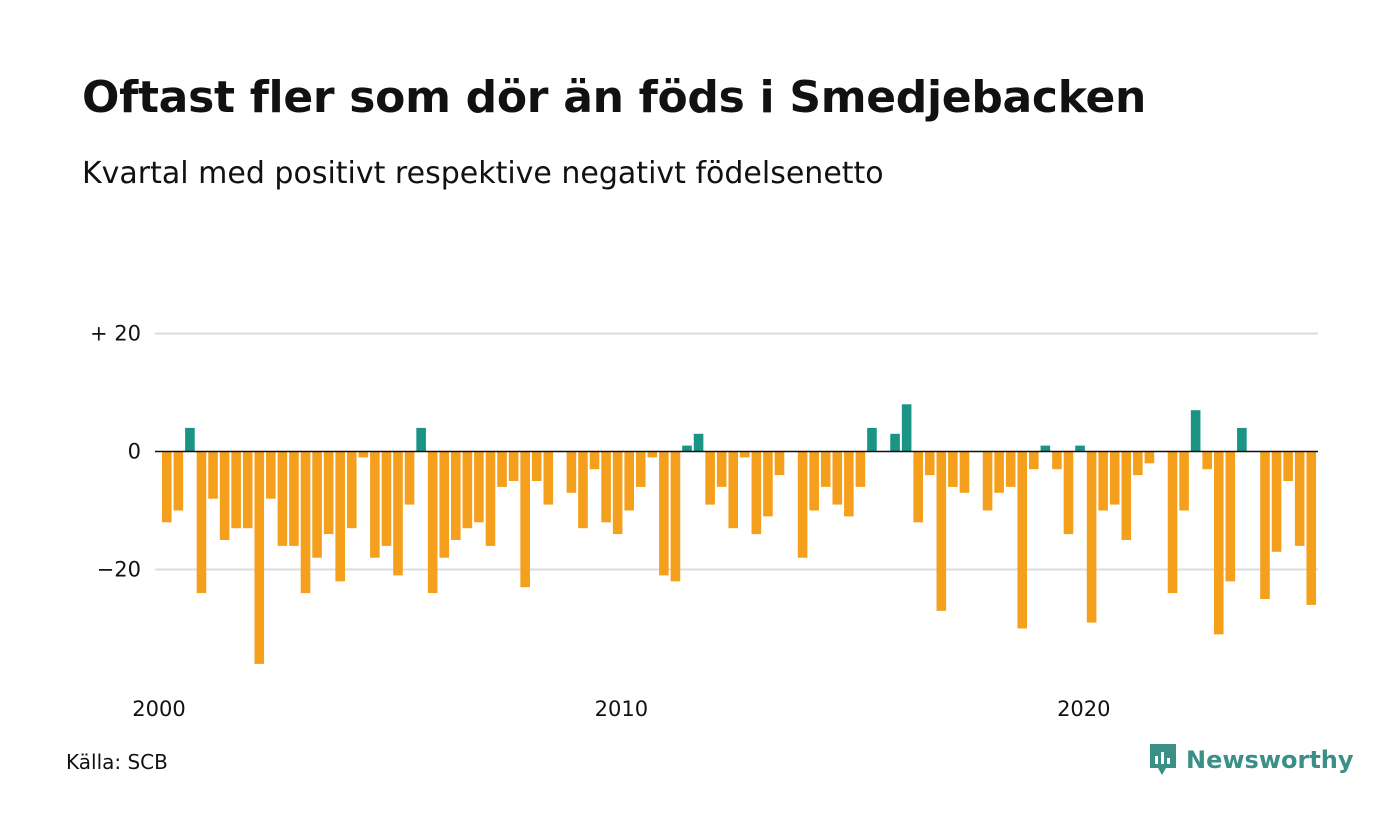  Describe the element at coordinates (117, 762) in the screenshot. I see `source-note: Källa: SCB` at that location.